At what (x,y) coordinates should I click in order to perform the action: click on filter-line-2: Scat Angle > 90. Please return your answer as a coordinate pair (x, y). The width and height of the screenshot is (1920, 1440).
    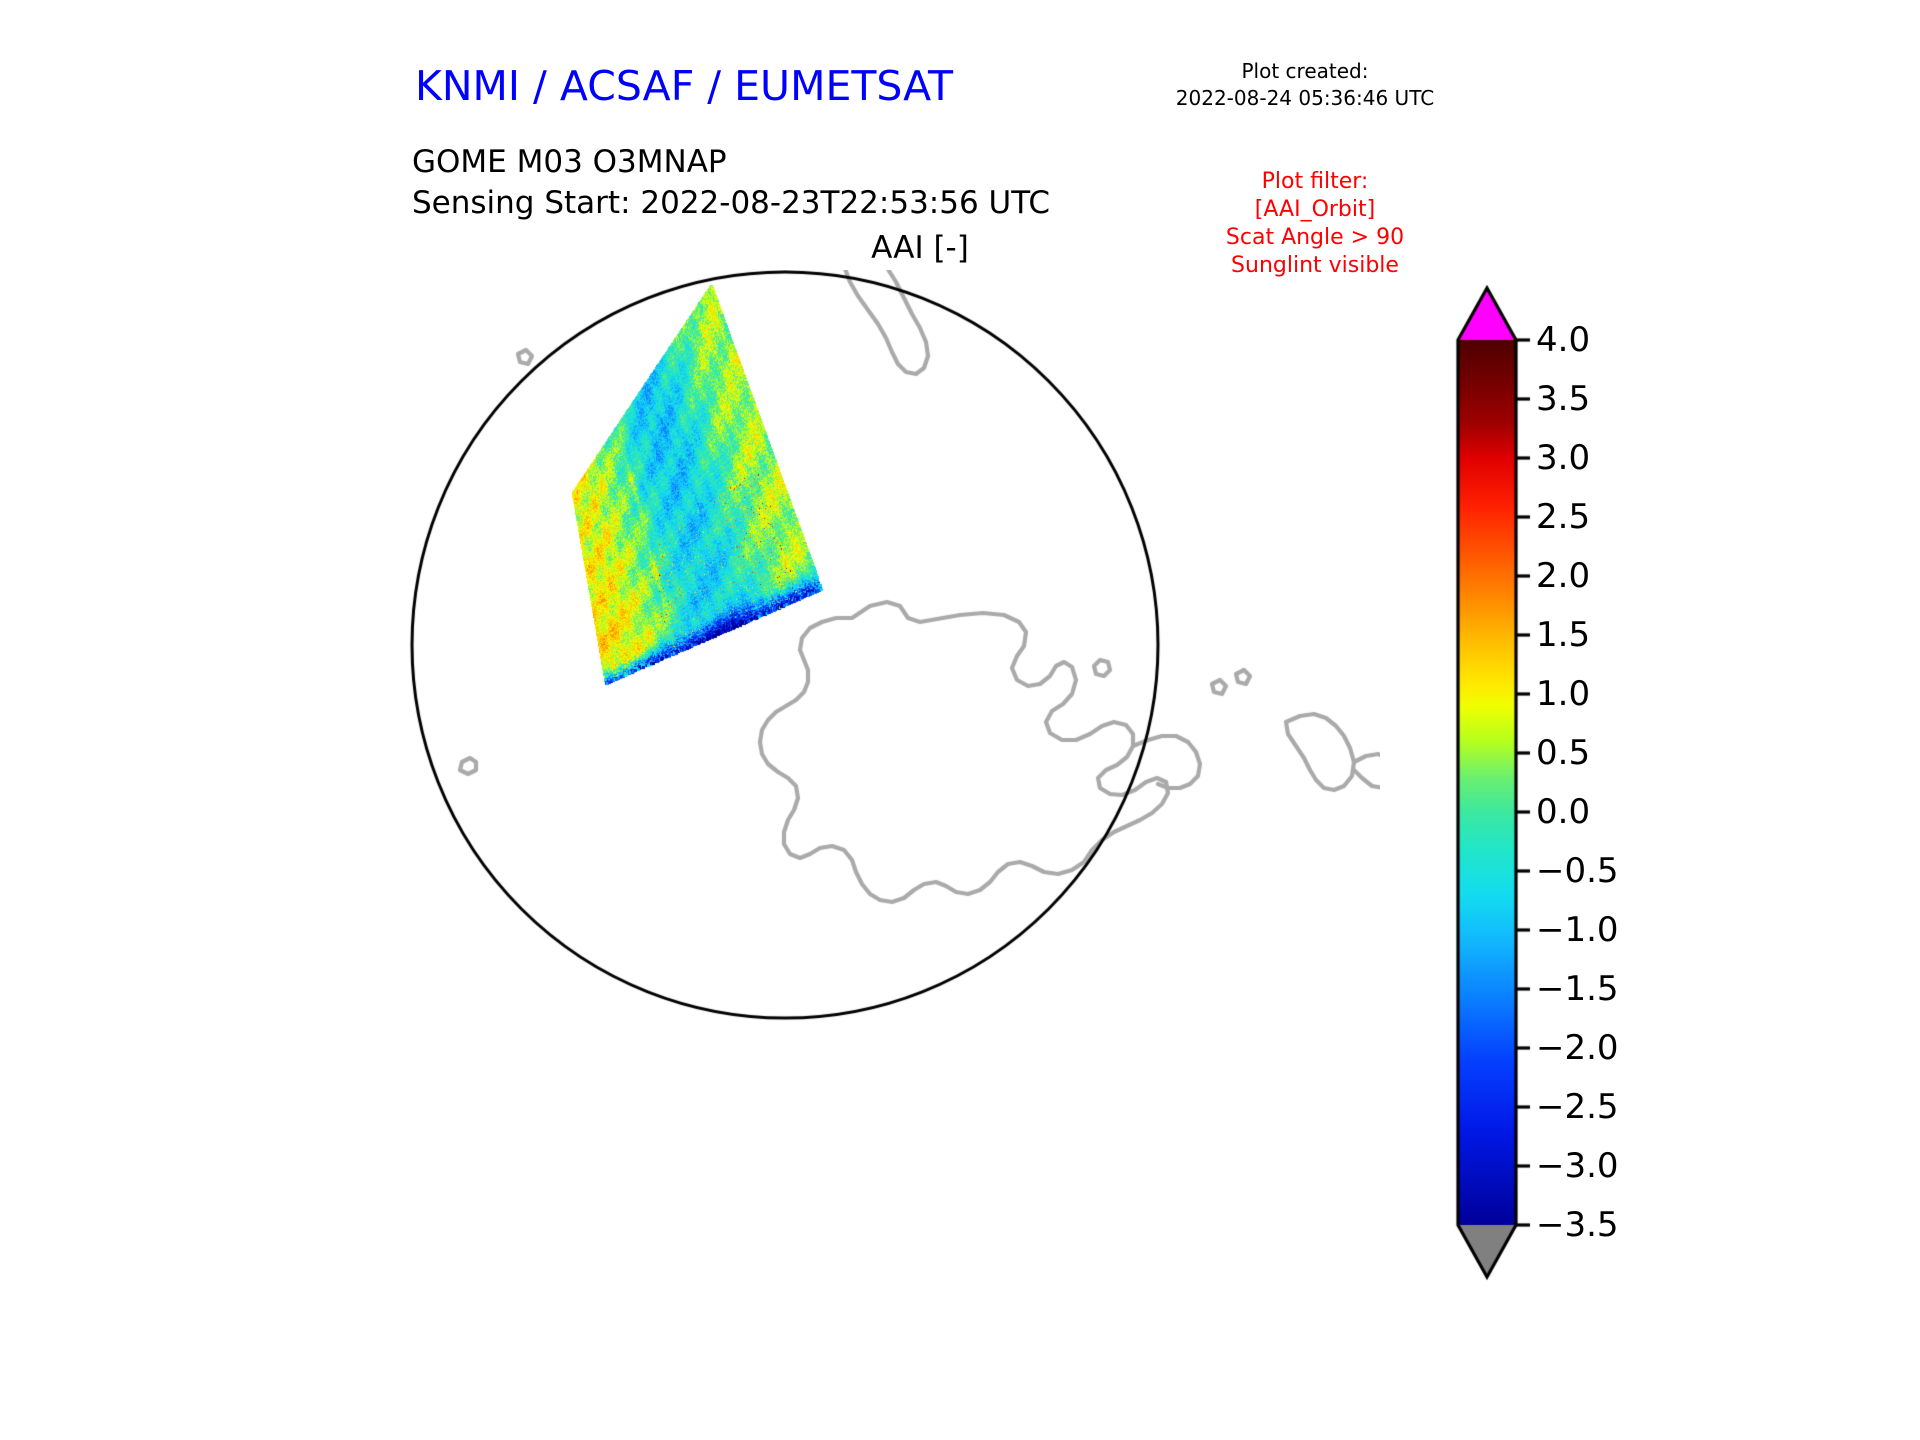
    Looking at the image, I should click on (1315, 238).